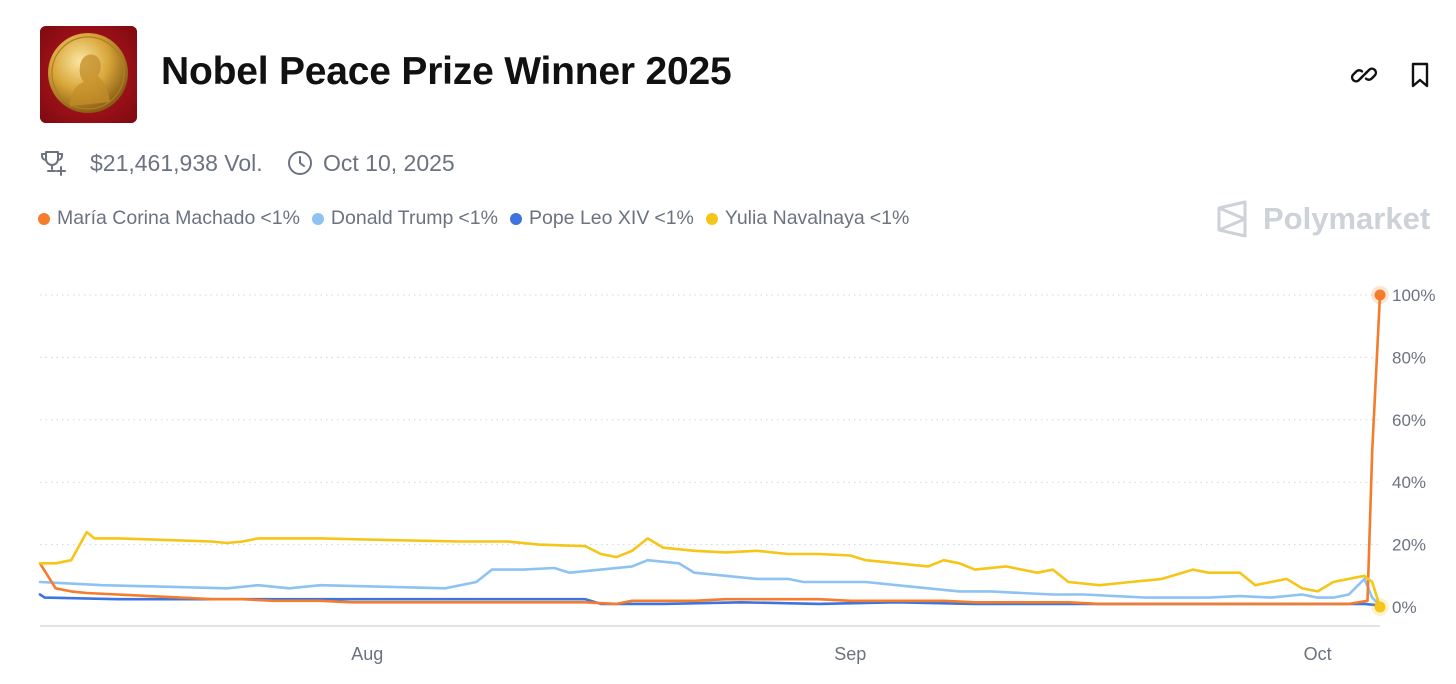 This screenshot has width=1456, height=684. I want to click on volume-meta: $21,461,938 Vol., so click(150, 163).